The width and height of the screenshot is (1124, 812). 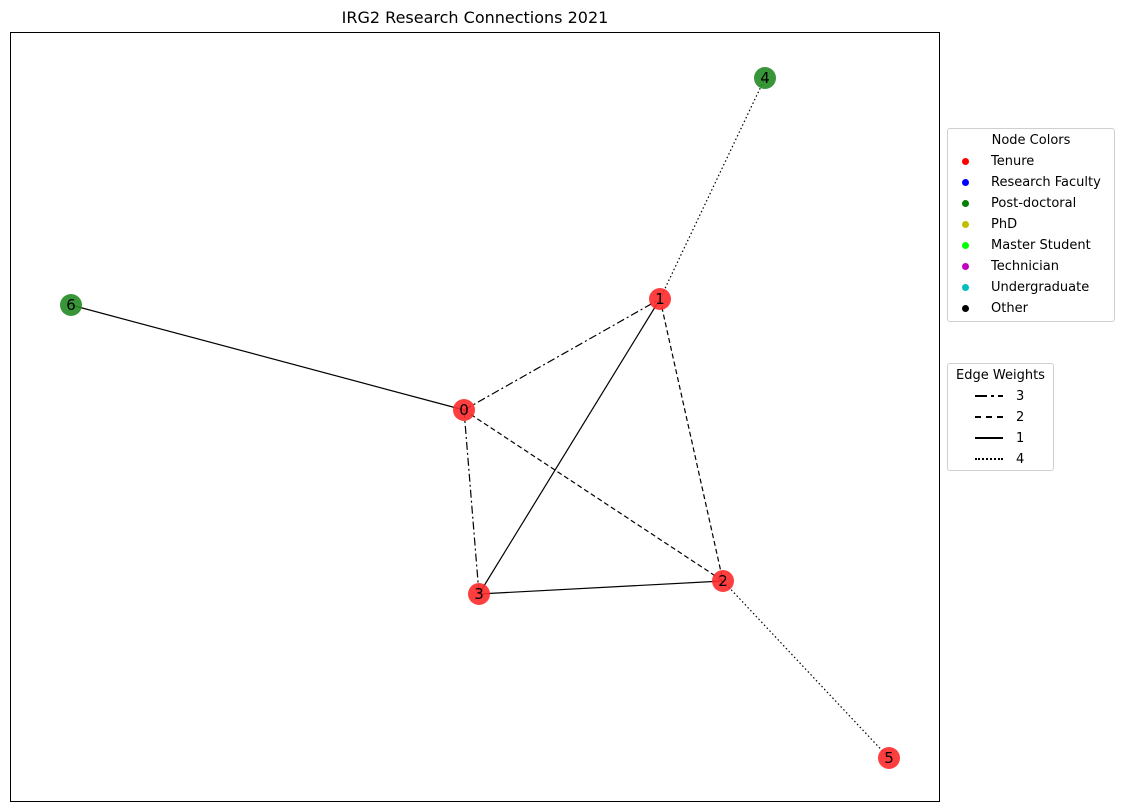 I want to click on legend-label: Technician, so click(x=1025, y=266).